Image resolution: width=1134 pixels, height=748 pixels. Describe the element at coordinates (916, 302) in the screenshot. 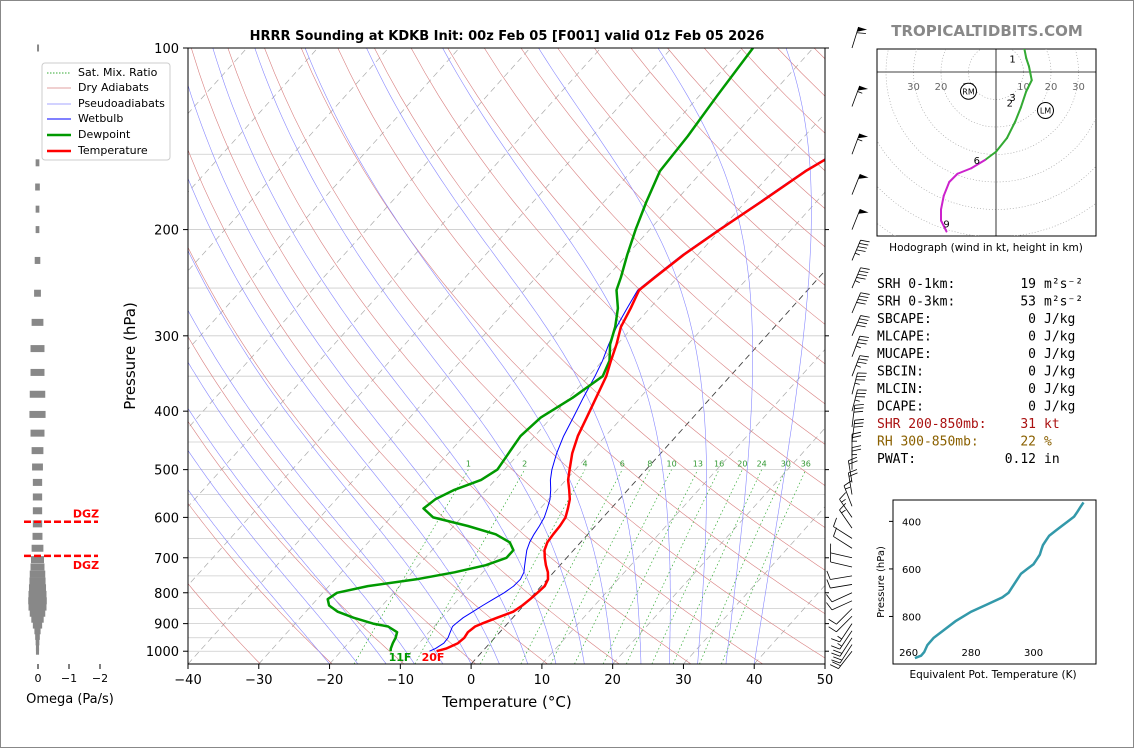

I see `stat-label: SRH 0-3km:` at that location.